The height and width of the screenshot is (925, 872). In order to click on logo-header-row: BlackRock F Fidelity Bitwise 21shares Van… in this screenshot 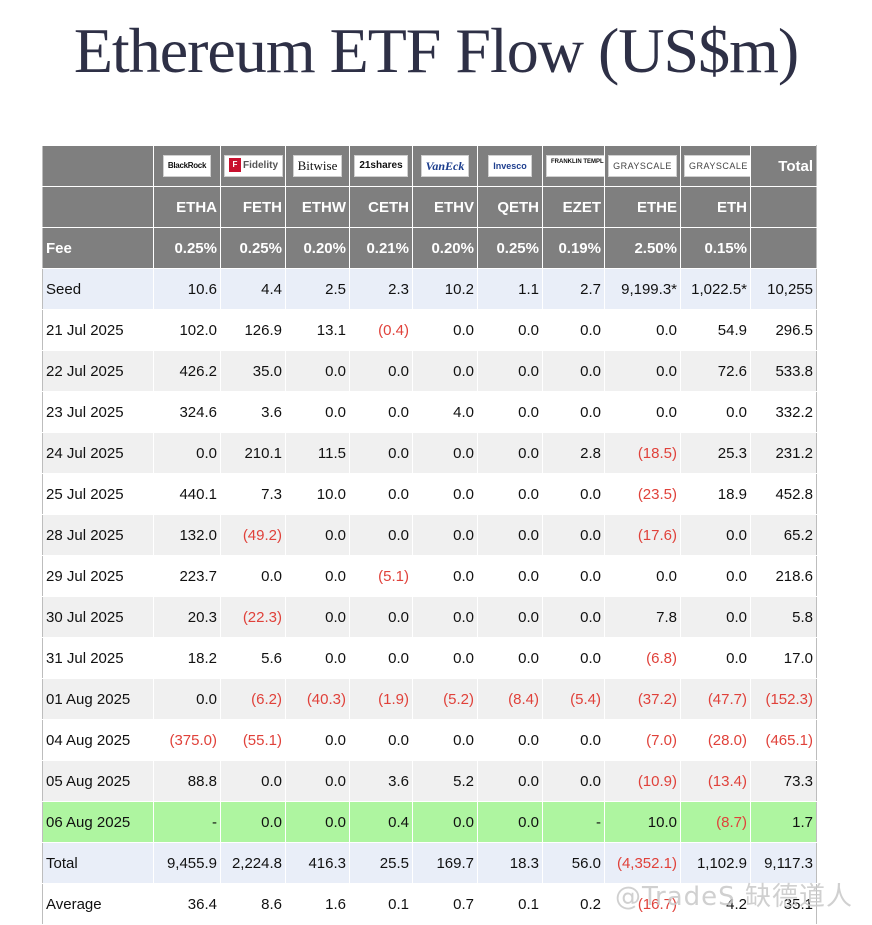, I will do `click(429, 166)`.